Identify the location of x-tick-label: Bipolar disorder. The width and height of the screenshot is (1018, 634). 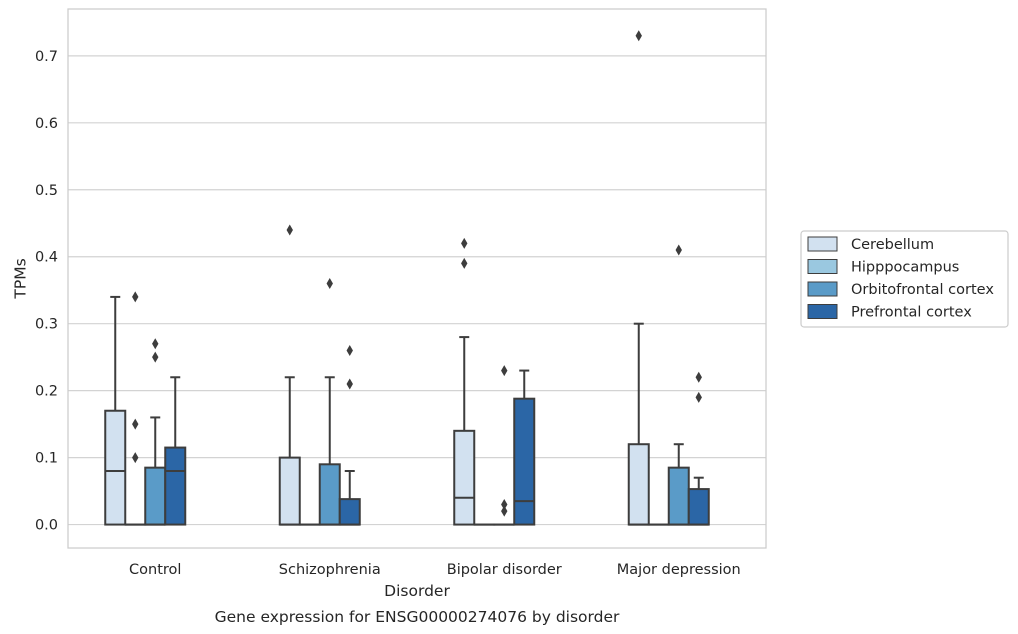
(504, 570).